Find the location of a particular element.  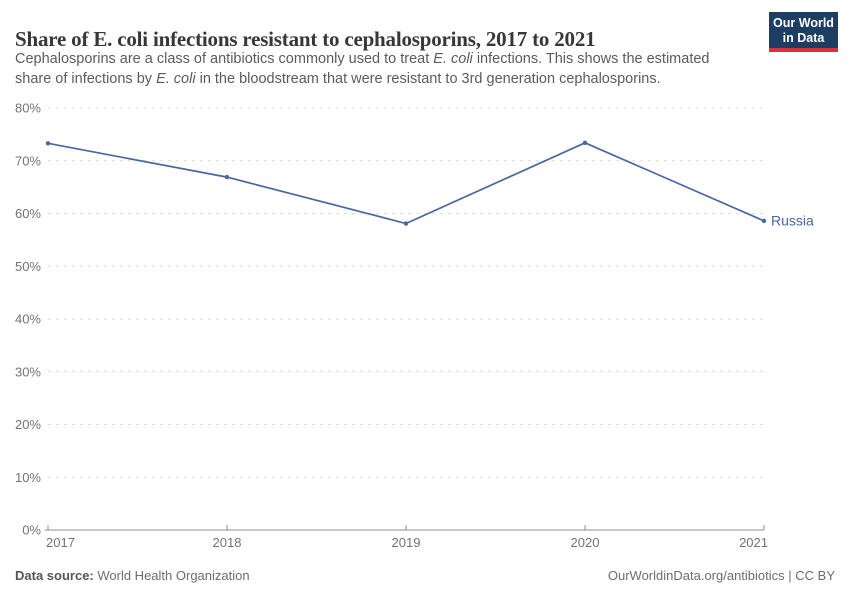

data-source-label: Data source: is located at coordinates (54, 575).